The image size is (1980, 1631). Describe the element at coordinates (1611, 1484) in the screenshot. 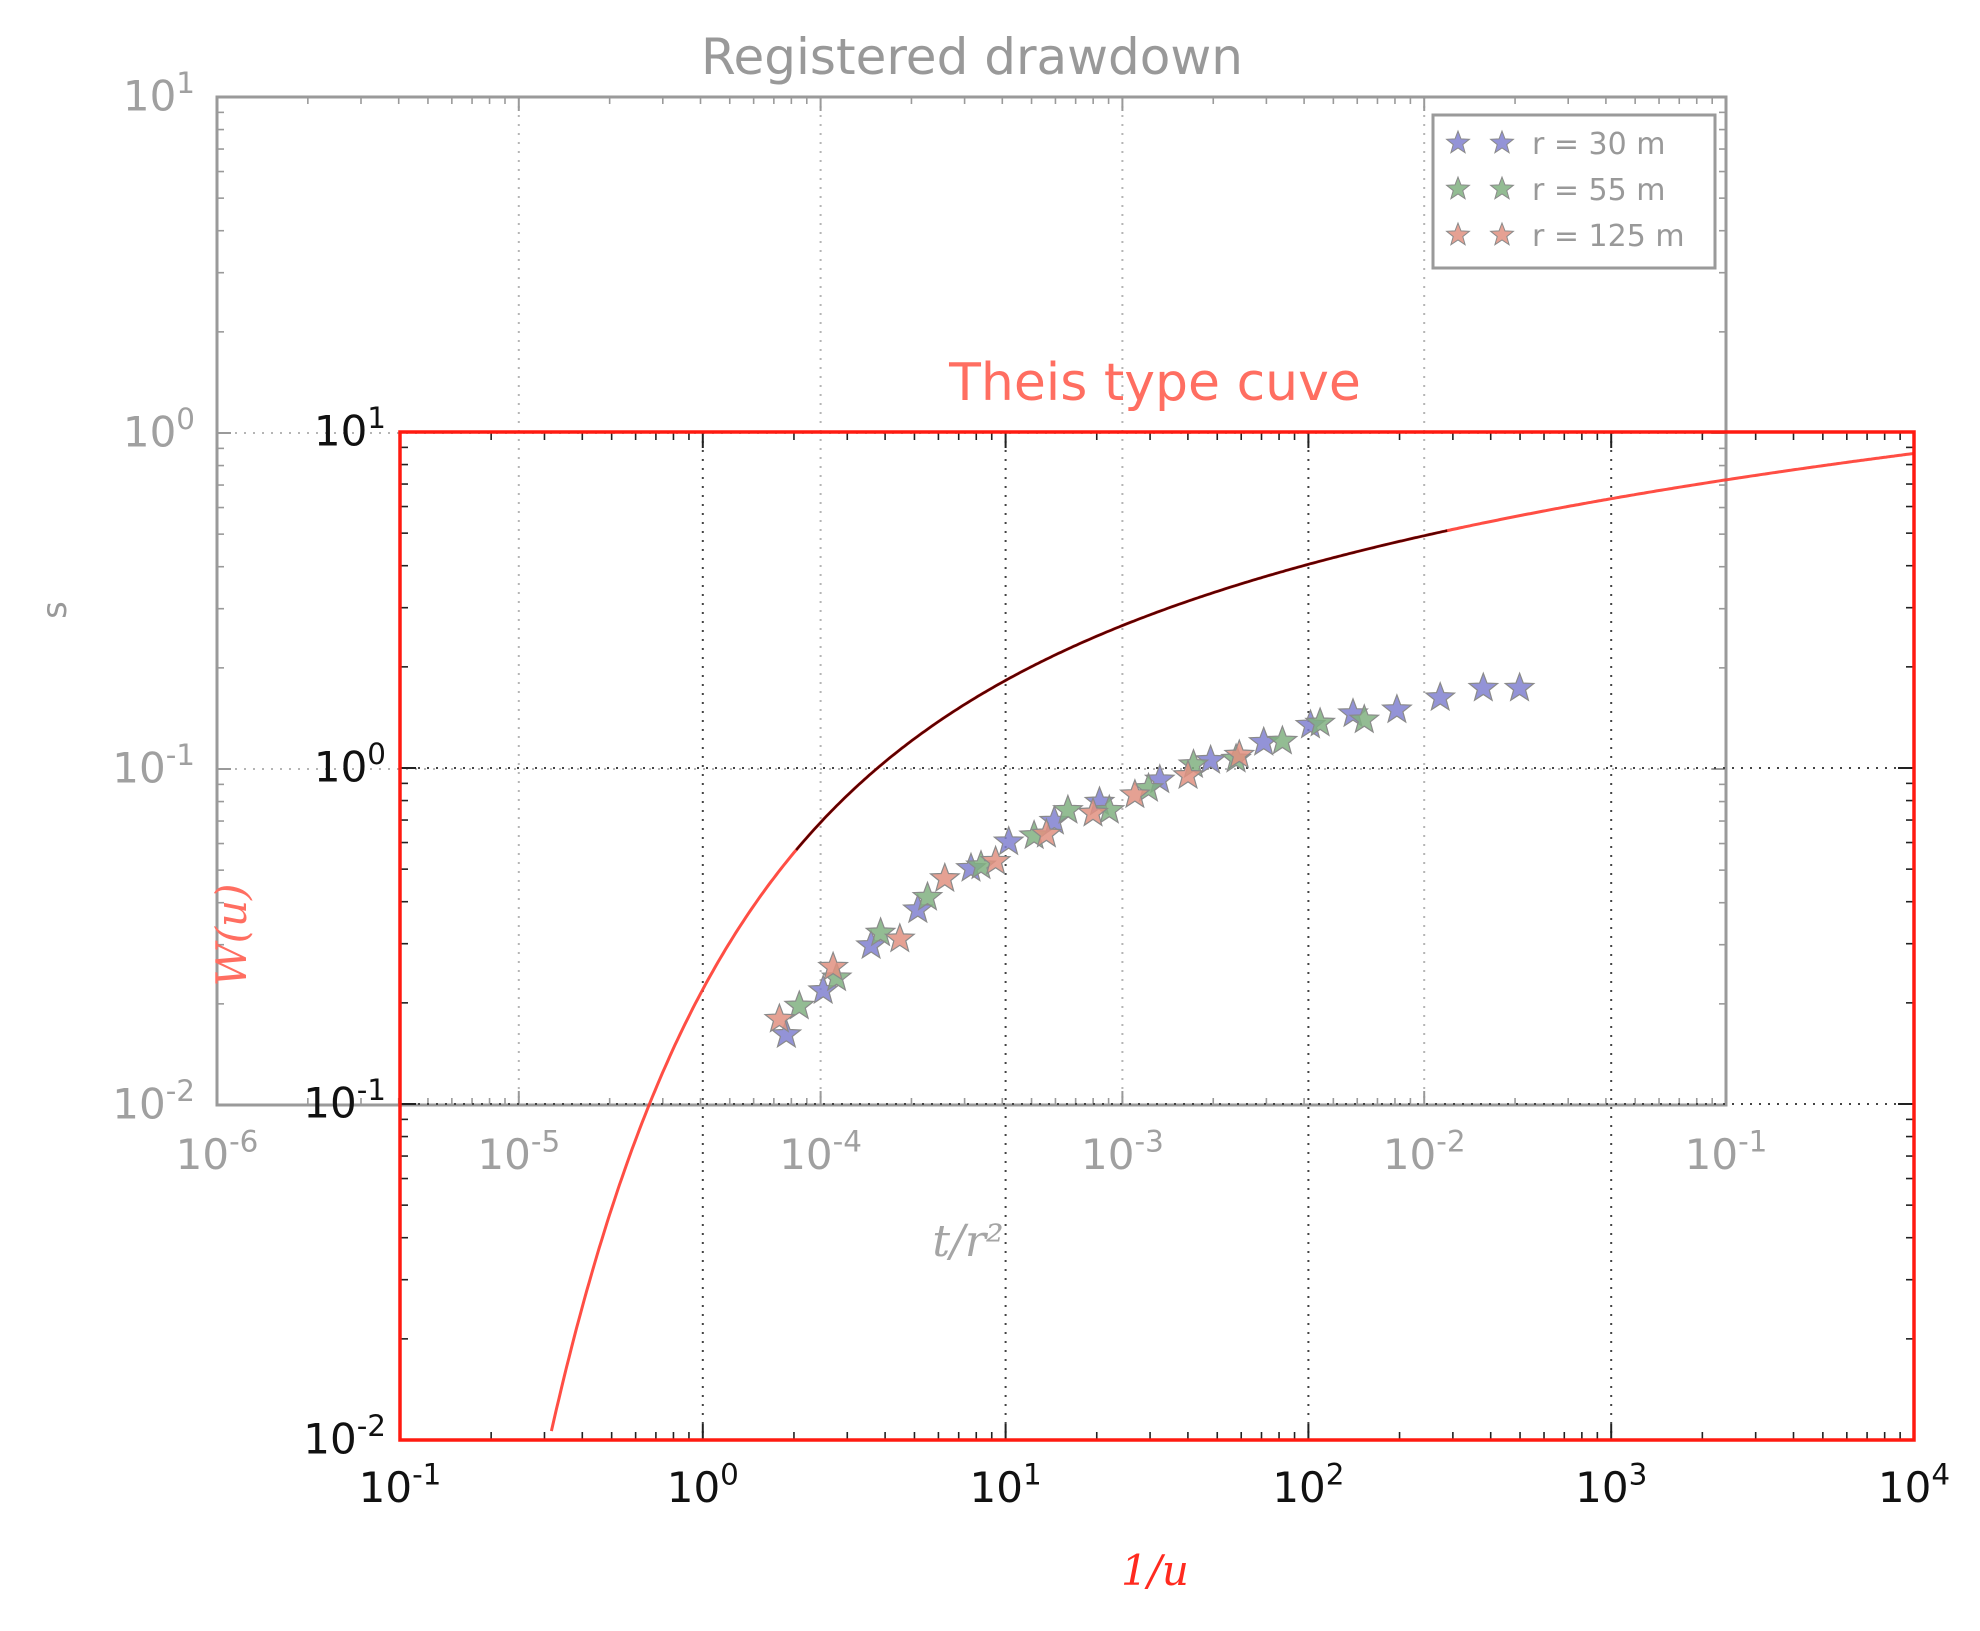

I see `x-tick-label: 10³` at that location.